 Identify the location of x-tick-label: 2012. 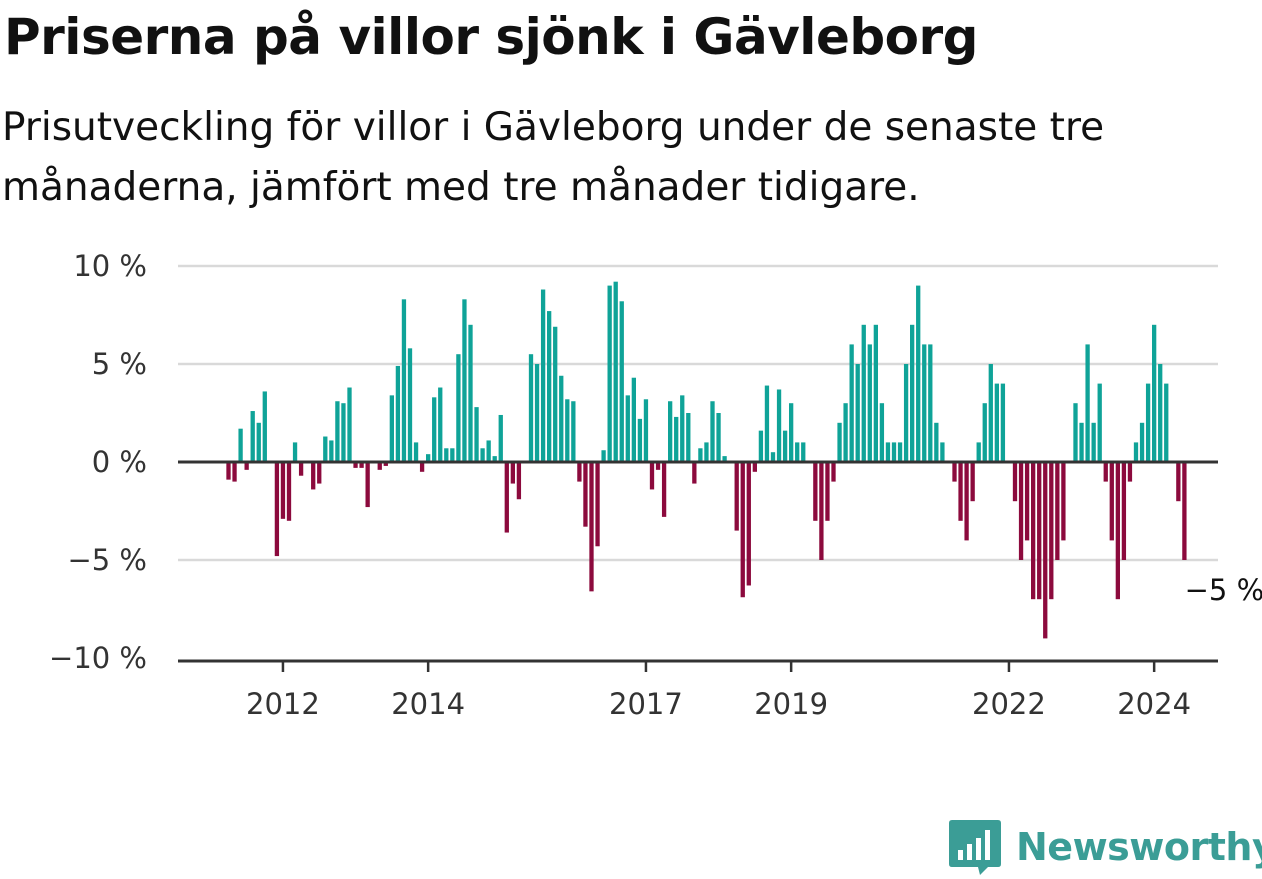
(283, 704).